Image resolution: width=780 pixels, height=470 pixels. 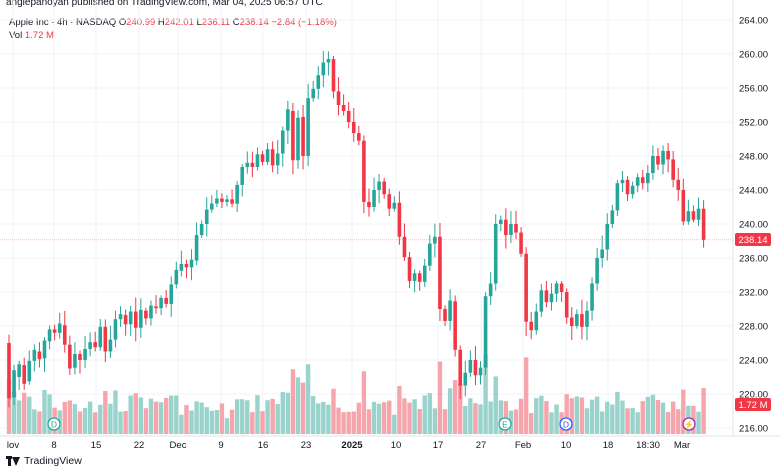 I want to click on split-event-icon: ⚡, so click(x=689, y=424).